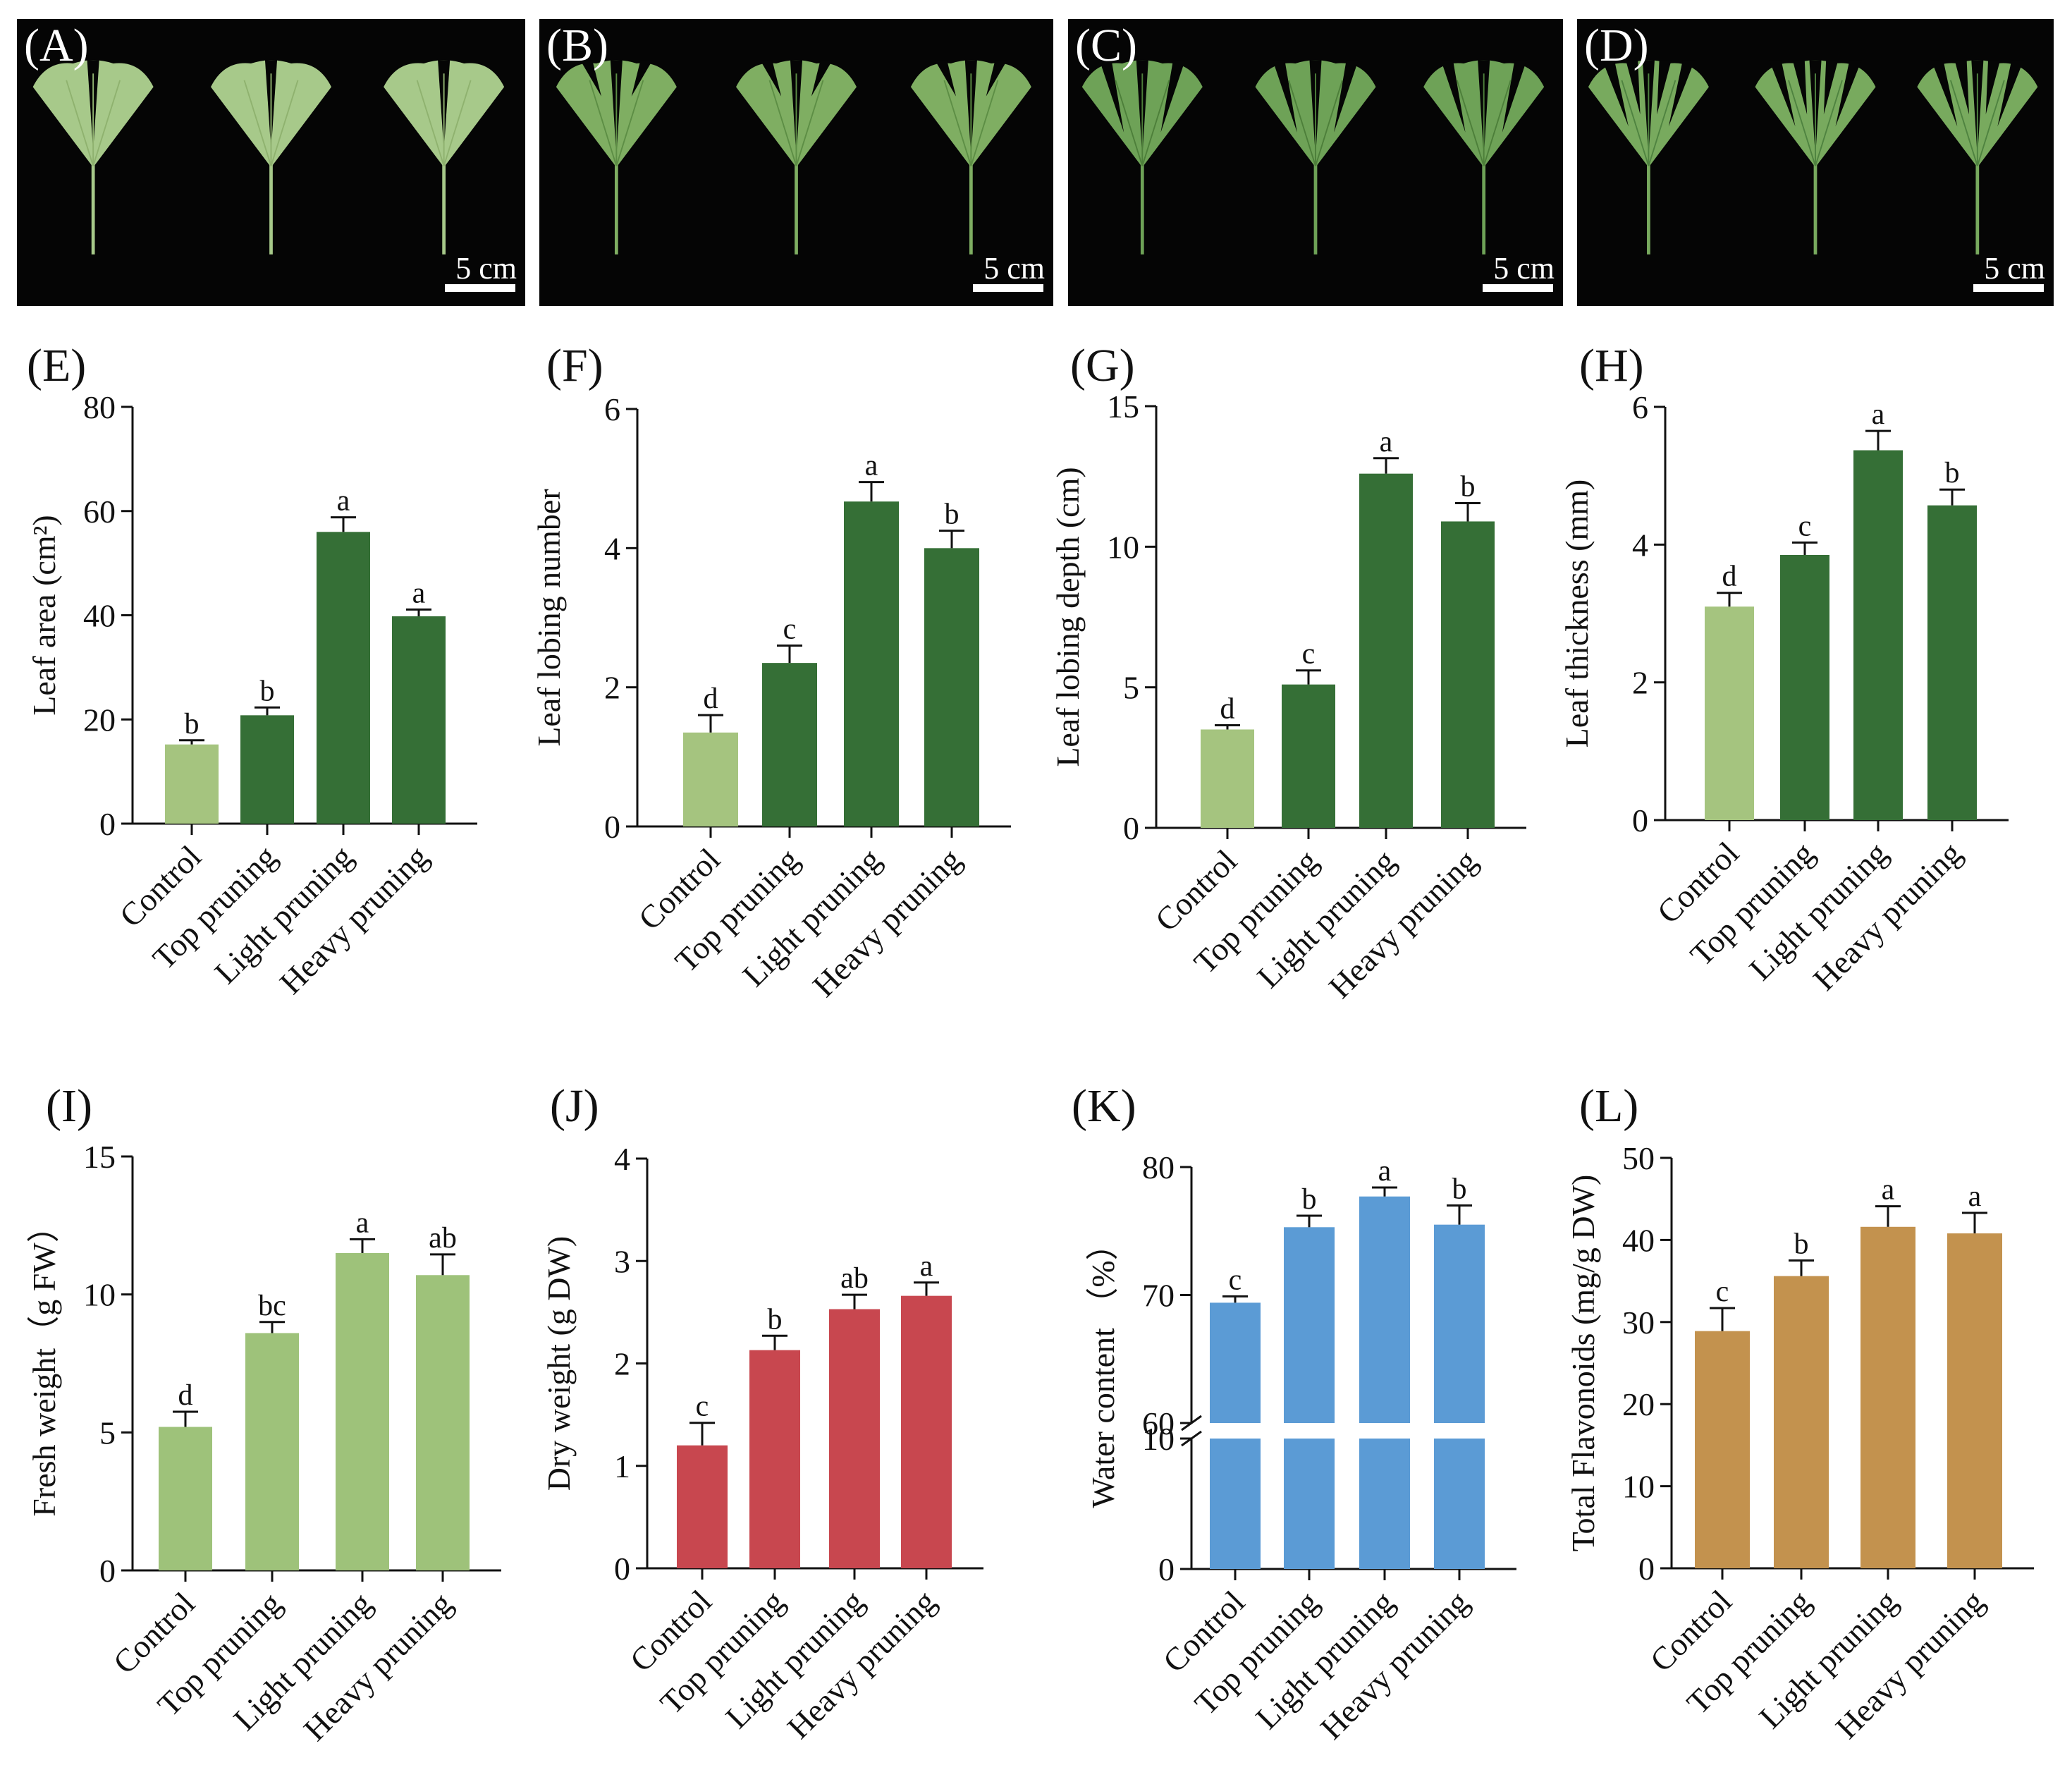  I want to click on y-tick-label: 15, so click(99, 1157).